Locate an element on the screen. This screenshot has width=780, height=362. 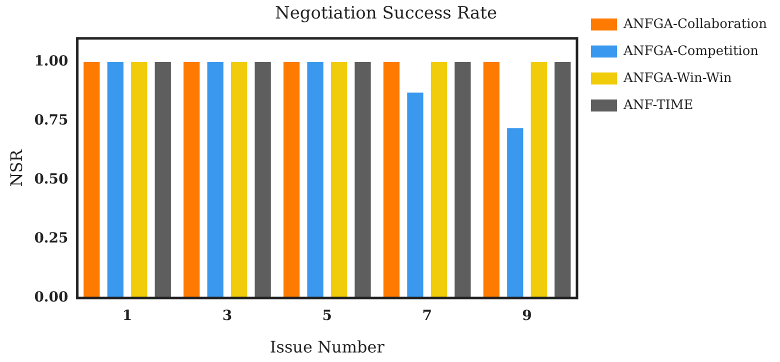
x-tick-label: 1 is located at coordinates (127, 316).